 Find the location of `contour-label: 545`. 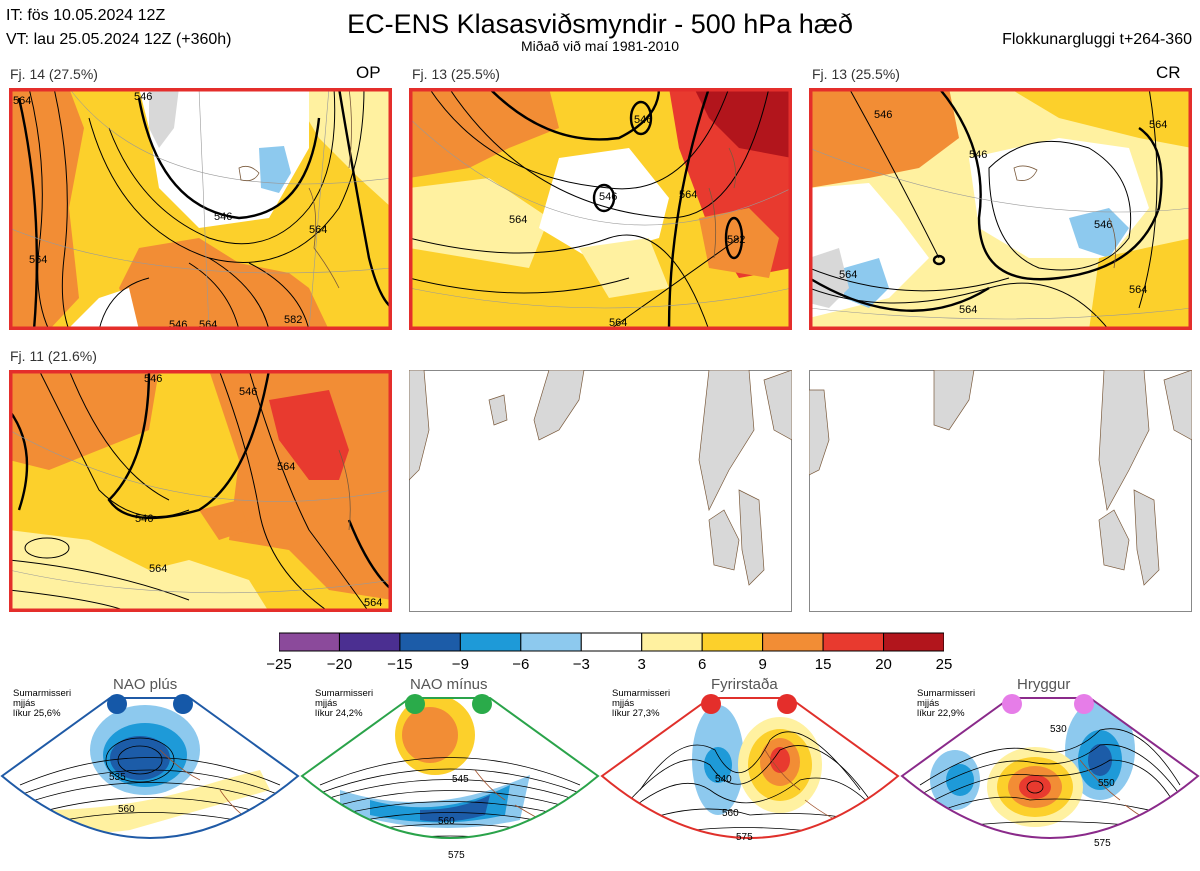

contour-label: 545 is located at coordinates (460, 779).